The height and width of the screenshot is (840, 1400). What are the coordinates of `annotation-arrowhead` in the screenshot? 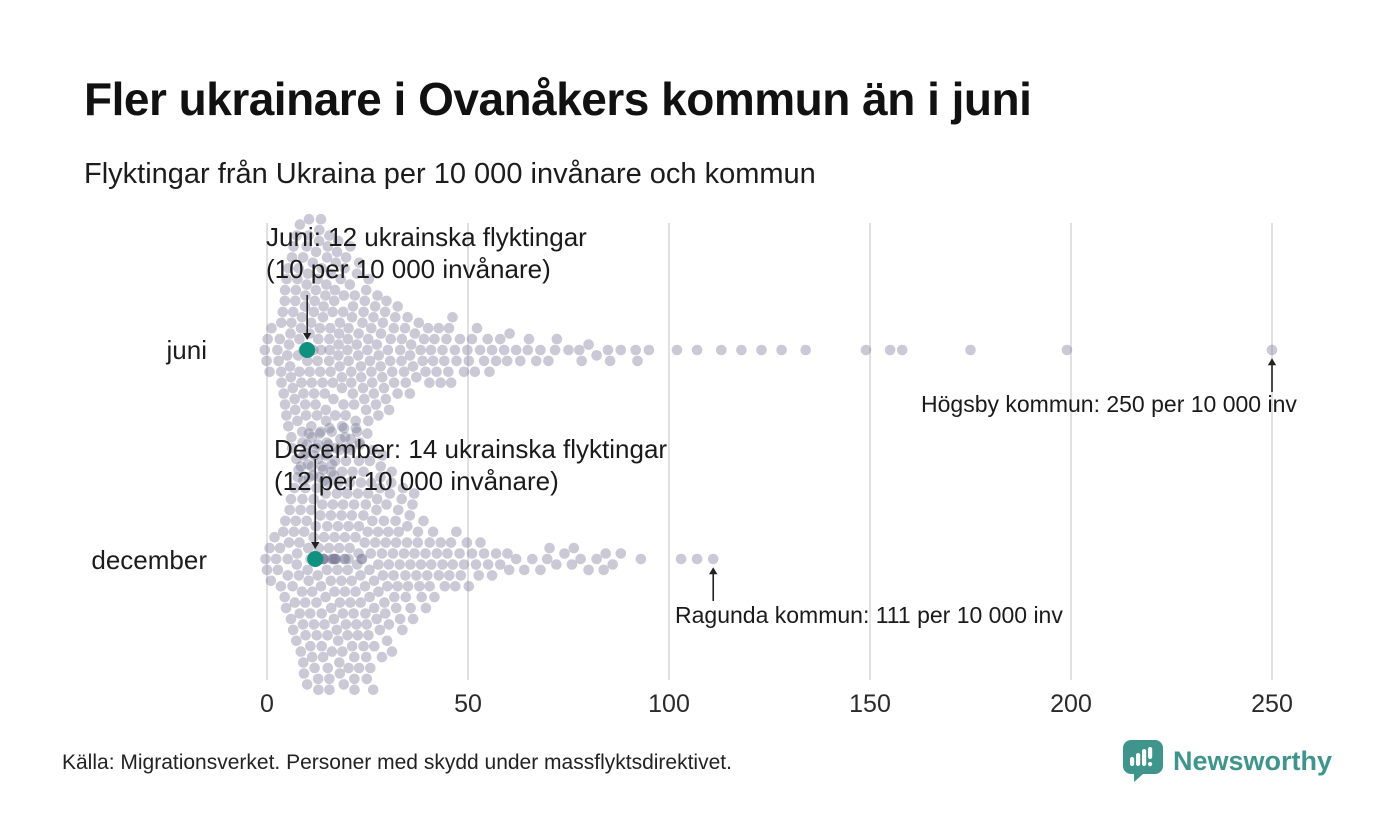 It's located at (713, 571).